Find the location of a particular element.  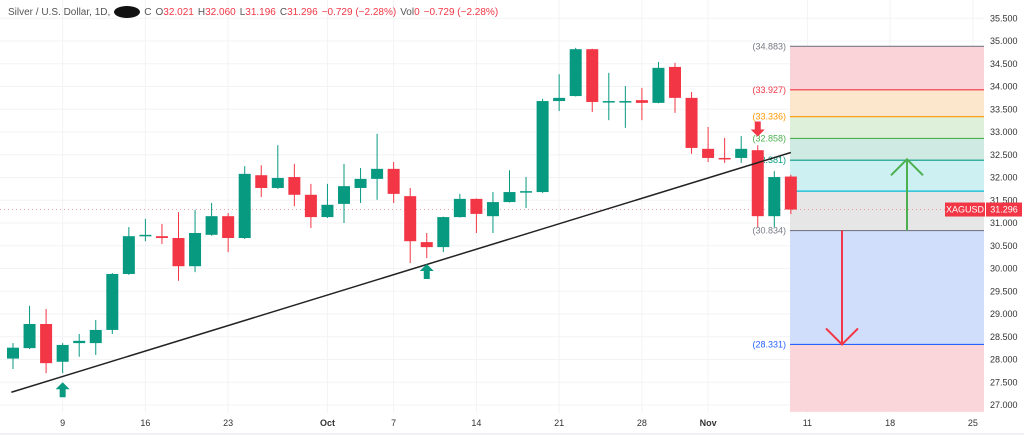

fib-level-label: (34.883) is located at coordinates (769, 46).